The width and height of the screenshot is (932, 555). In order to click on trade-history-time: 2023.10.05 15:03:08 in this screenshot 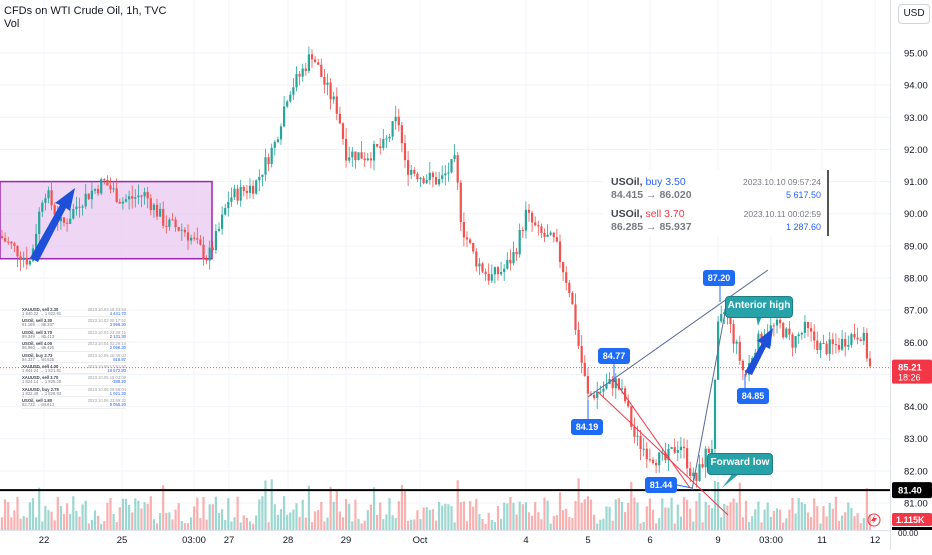, I will do `click(106, 378)`.